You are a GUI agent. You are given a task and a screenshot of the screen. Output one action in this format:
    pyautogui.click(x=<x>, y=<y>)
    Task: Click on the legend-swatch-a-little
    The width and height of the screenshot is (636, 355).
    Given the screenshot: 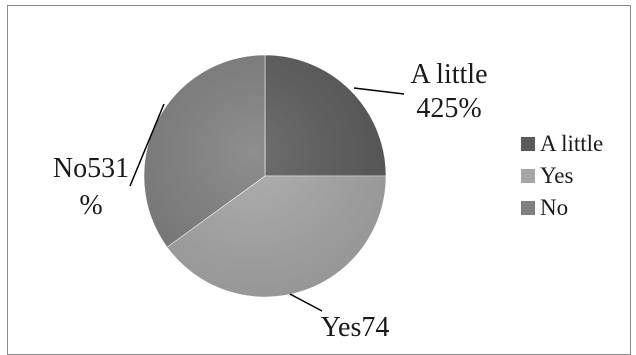 What is the action you would take?
    pyautogui.click(x=528, y=144)
    